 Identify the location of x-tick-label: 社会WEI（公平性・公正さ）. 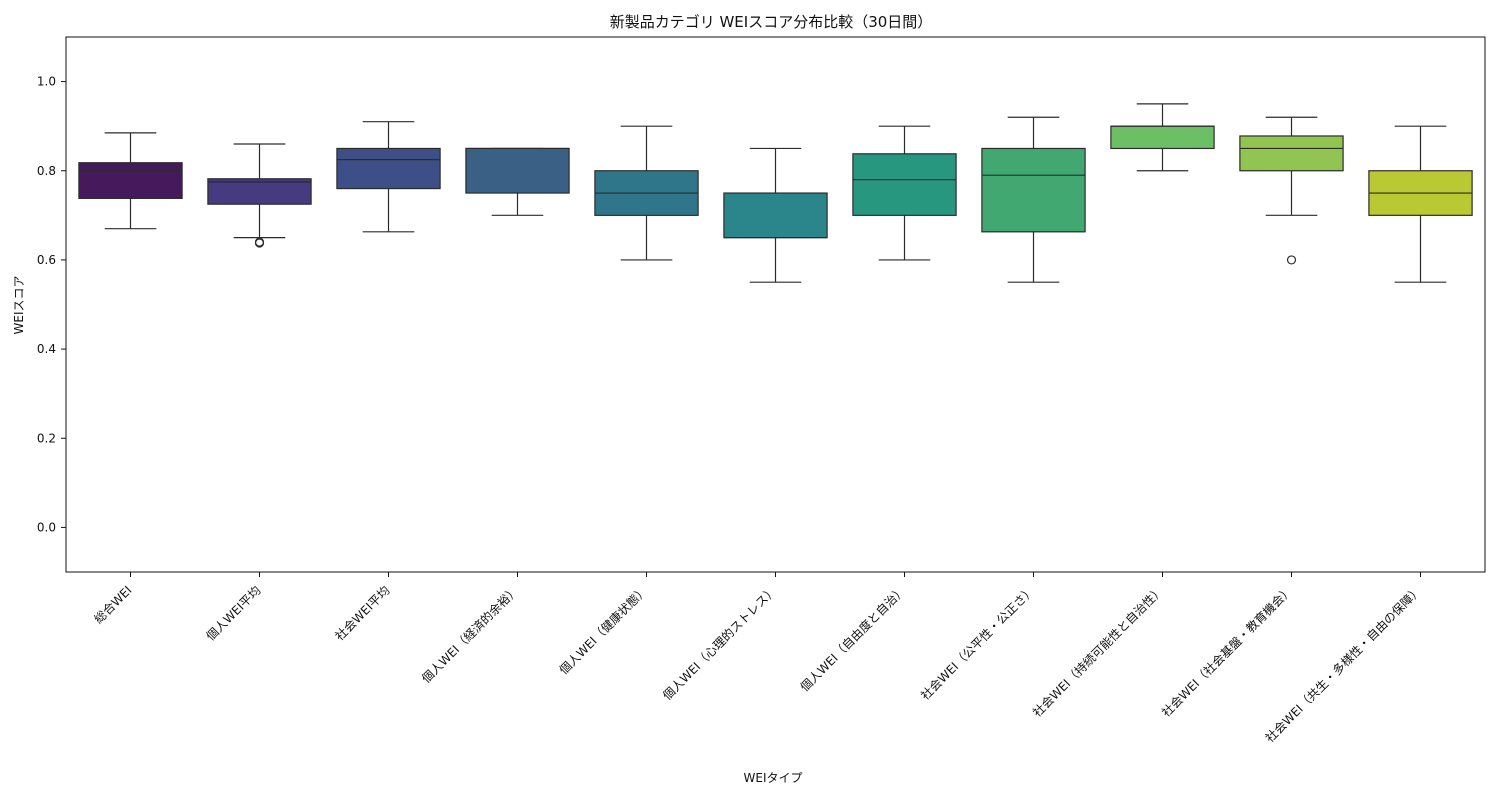
(977, 643).